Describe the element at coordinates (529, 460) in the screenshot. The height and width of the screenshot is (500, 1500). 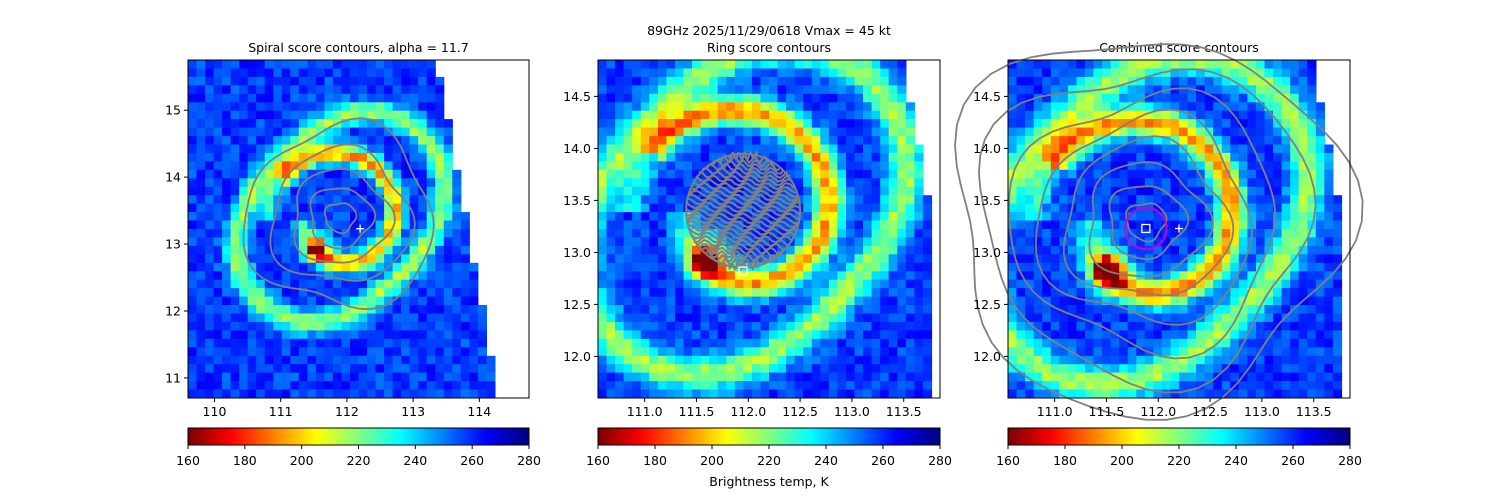
I see `colorbar-tick-label: 280` at that location.